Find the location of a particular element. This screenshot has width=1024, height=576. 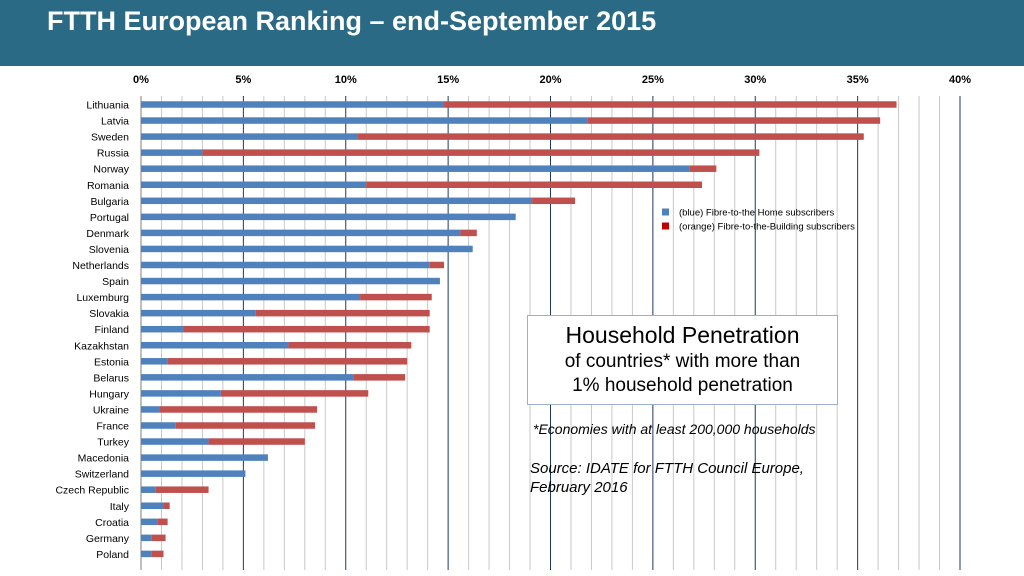

y-tick-label: Croatia is located at coordinates (112, 523).